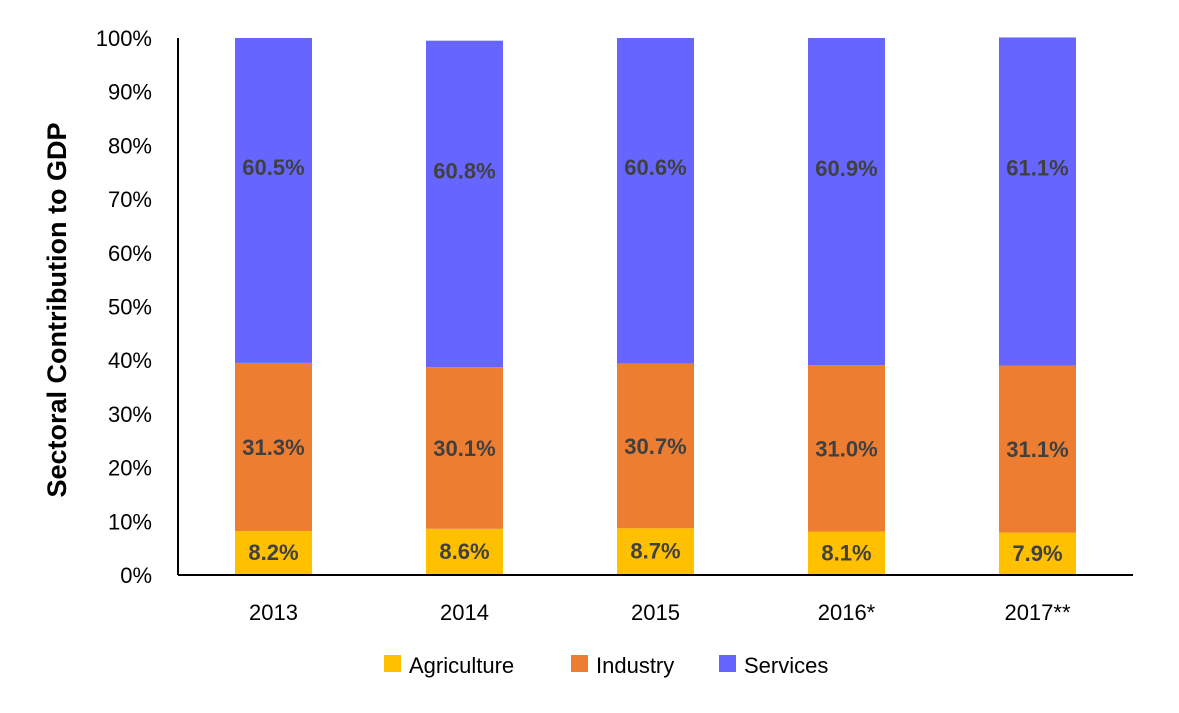 The height and width of the screenshot is (713, 1179). I want to click on x-tick-label: 2014, so click(464, 612).